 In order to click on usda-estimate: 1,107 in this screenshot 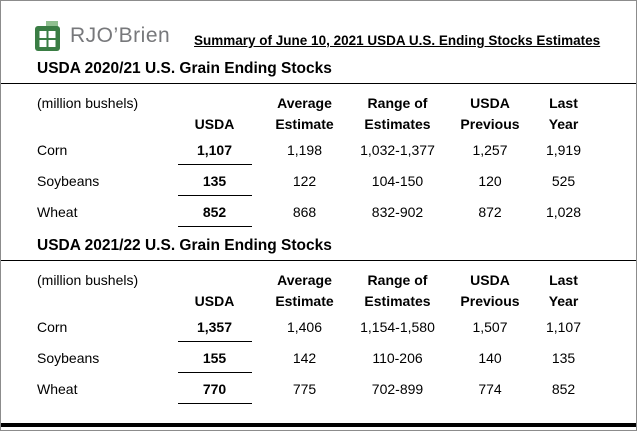, I will do `click(214, 151)`.